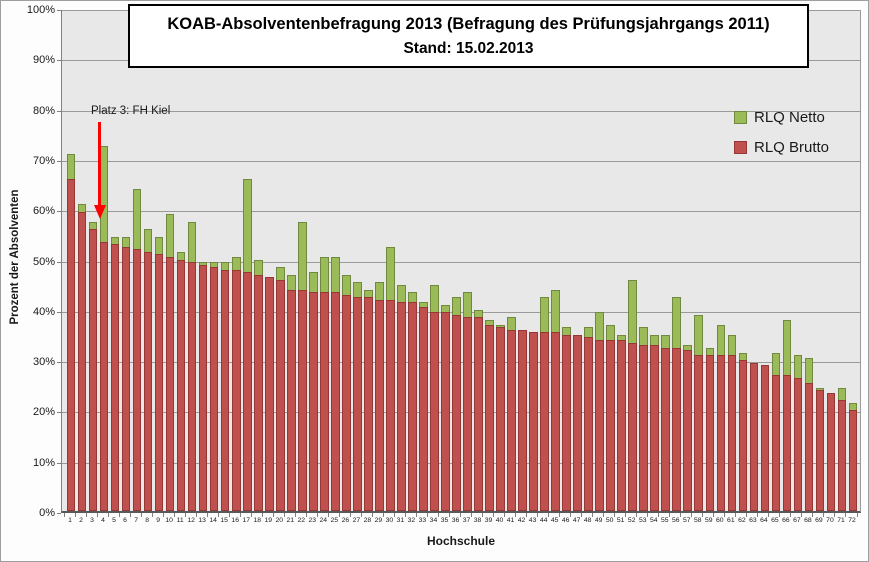 This screenshot has width=869, height=562. Describe the element at coordinates (477, 520) in the screenshot. I see `x-tick-label: 38` at that location.